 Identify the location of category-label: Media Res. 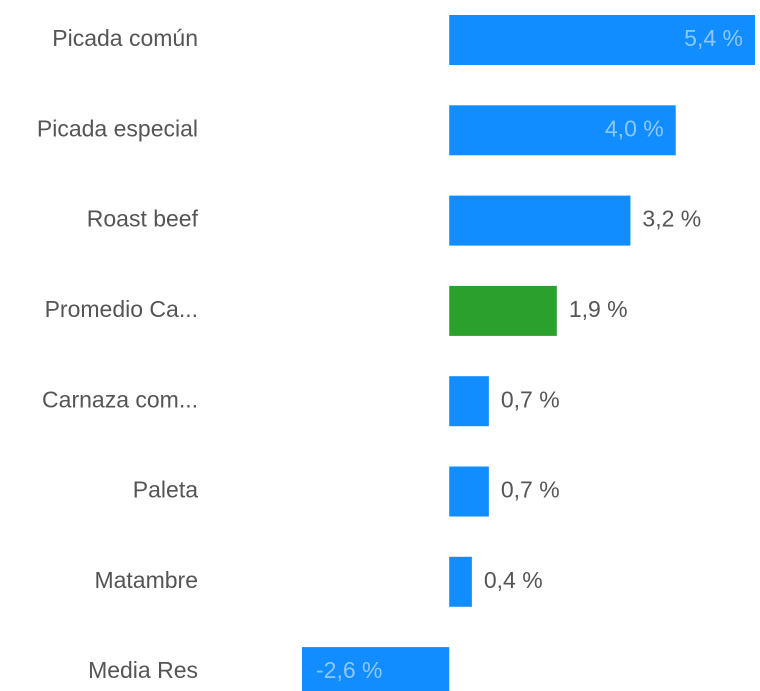
(143, 670).